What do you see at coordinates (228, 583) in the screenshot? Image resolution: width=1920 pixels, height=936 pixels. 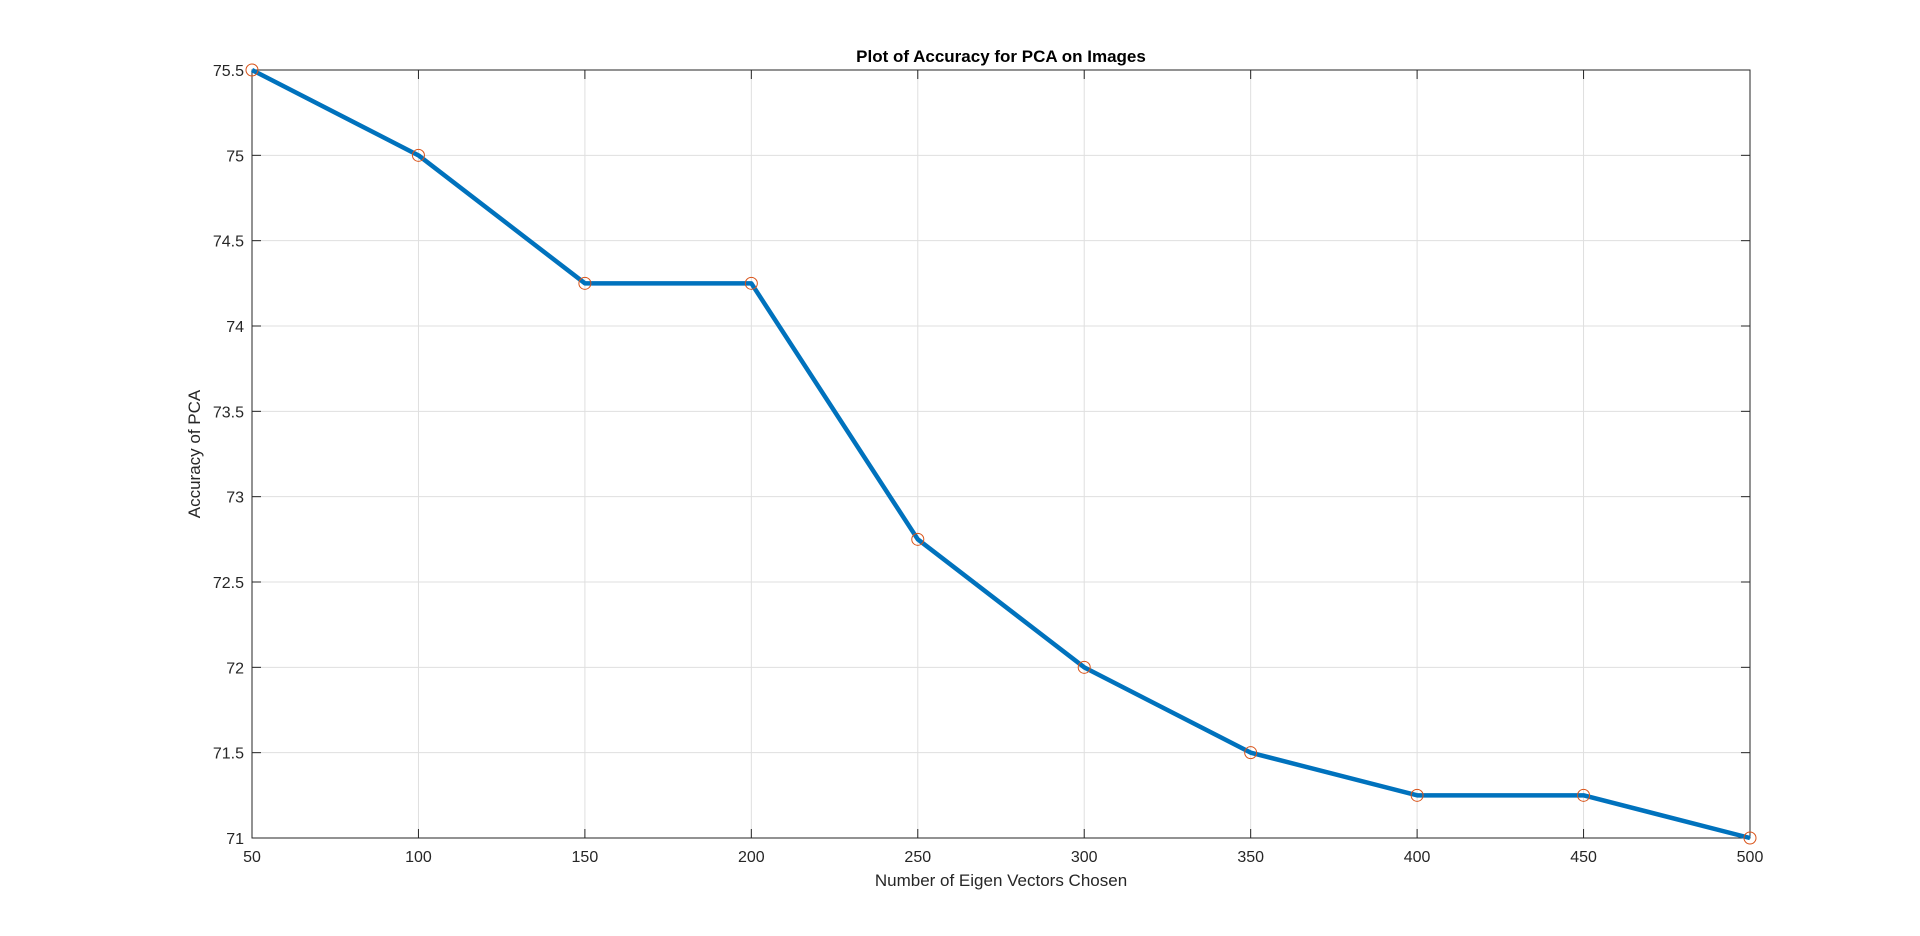 I see `y-tick-label: 72.5` at bounding box center [228, 583].